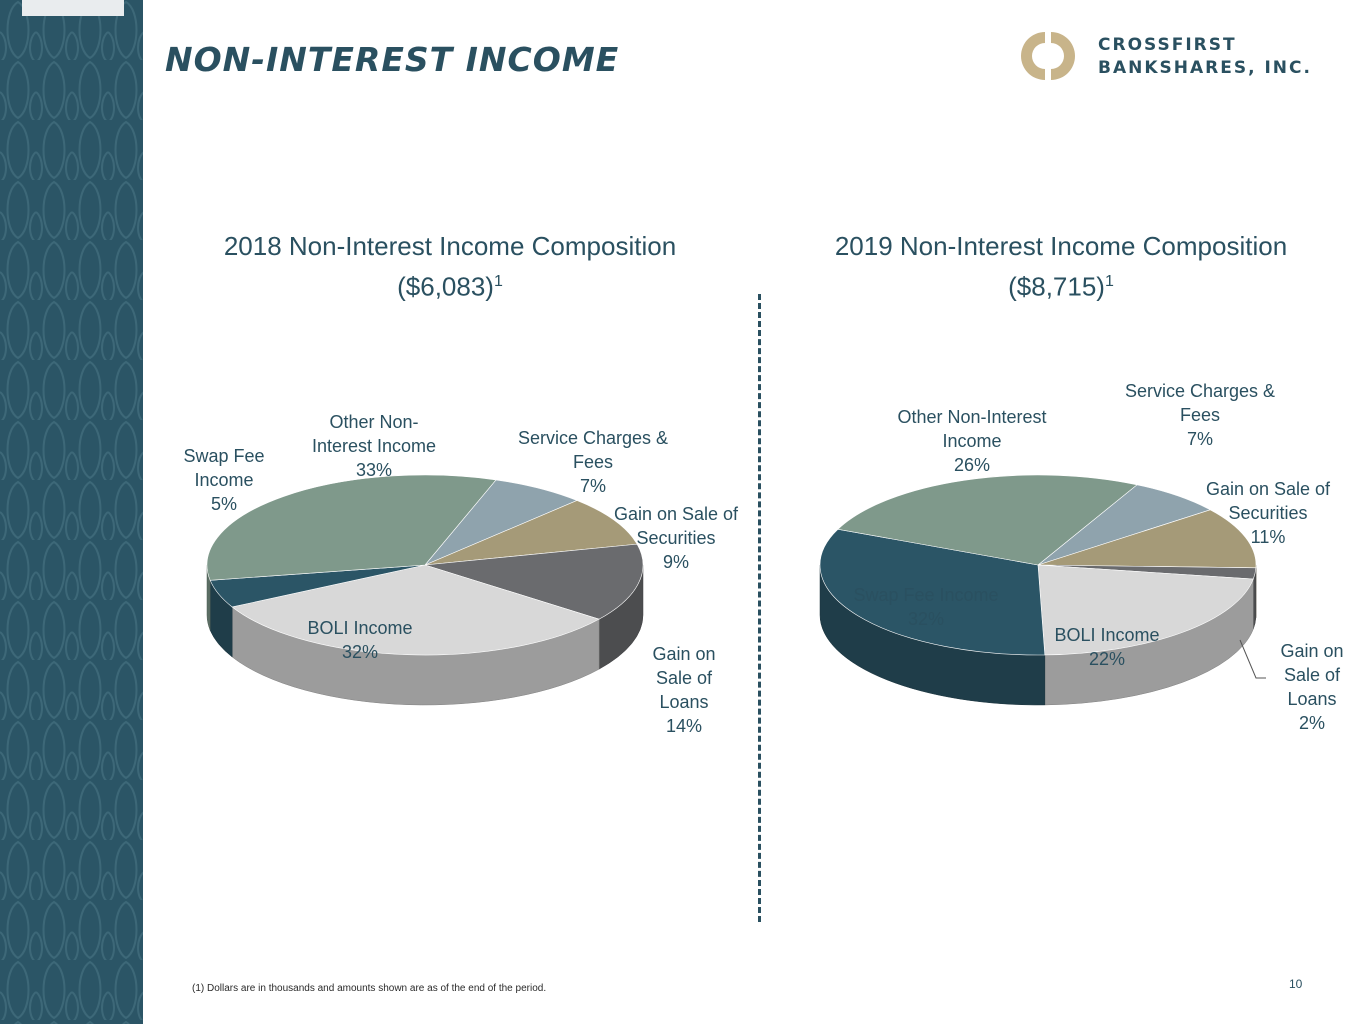  What do you see at coordinates (1268, 513) in the screenshot?
I see `pie-1-label-1: Gain on Sale of Securities 11%` at bounding box center [1268, 513].